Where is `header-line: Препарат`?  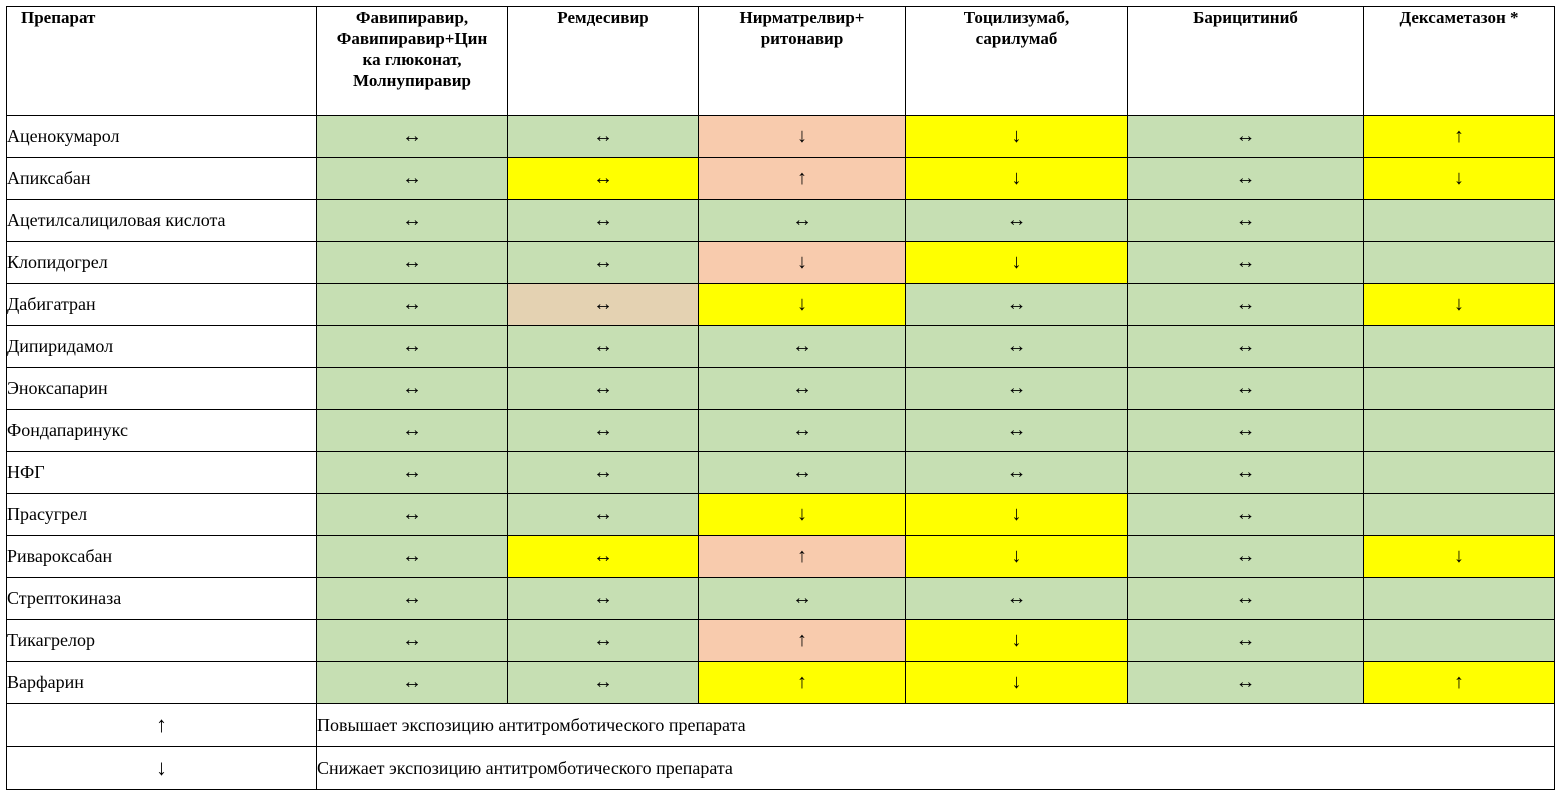
header-line: Препарат is located at coordinates (58, 17).